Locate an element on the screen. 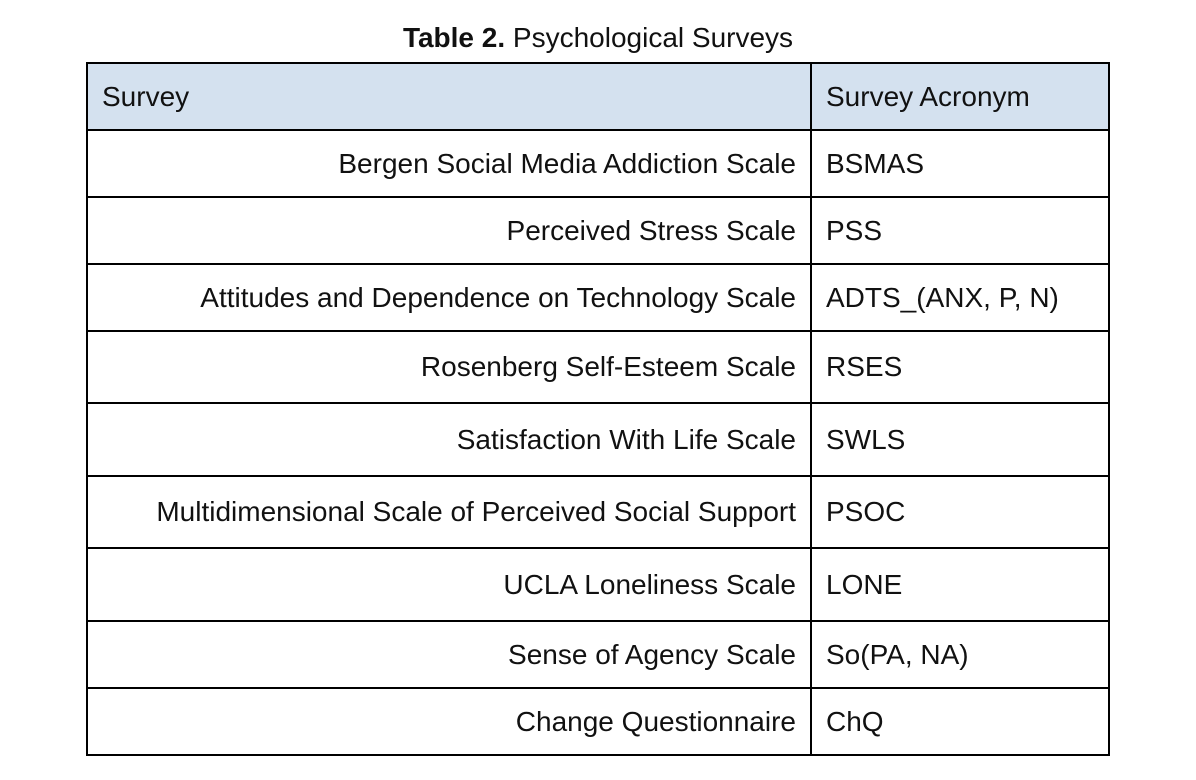 The width and height of the screenshot is (1196, 780). header-row: Survey Survey Acronym is located at coordinates (598, 96).